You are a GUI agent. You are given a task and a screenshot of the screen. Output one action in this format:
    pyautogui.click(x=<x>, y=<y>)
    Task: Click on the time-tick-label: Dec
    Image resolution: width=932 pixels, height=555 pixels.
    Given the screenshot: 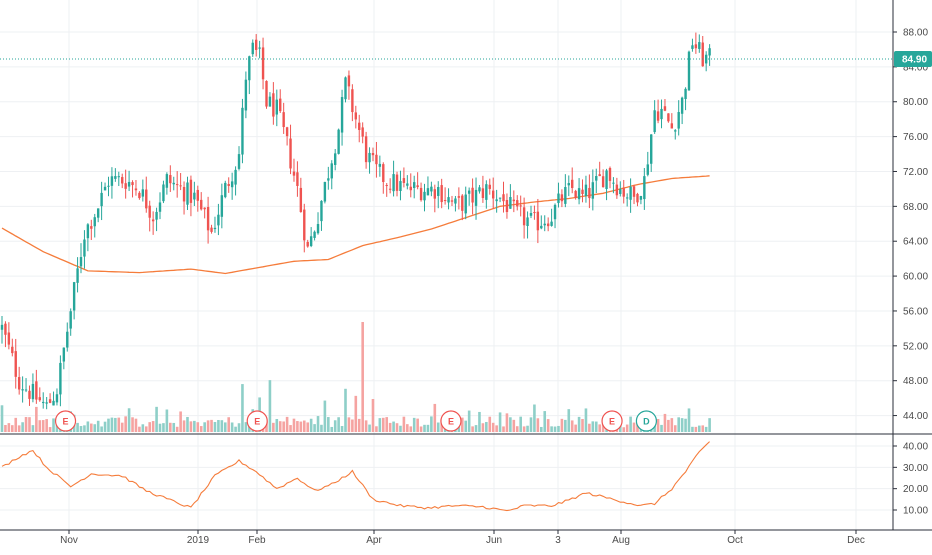 What is the action you would take?
    pyautogui.click(x=856, y=540)
    